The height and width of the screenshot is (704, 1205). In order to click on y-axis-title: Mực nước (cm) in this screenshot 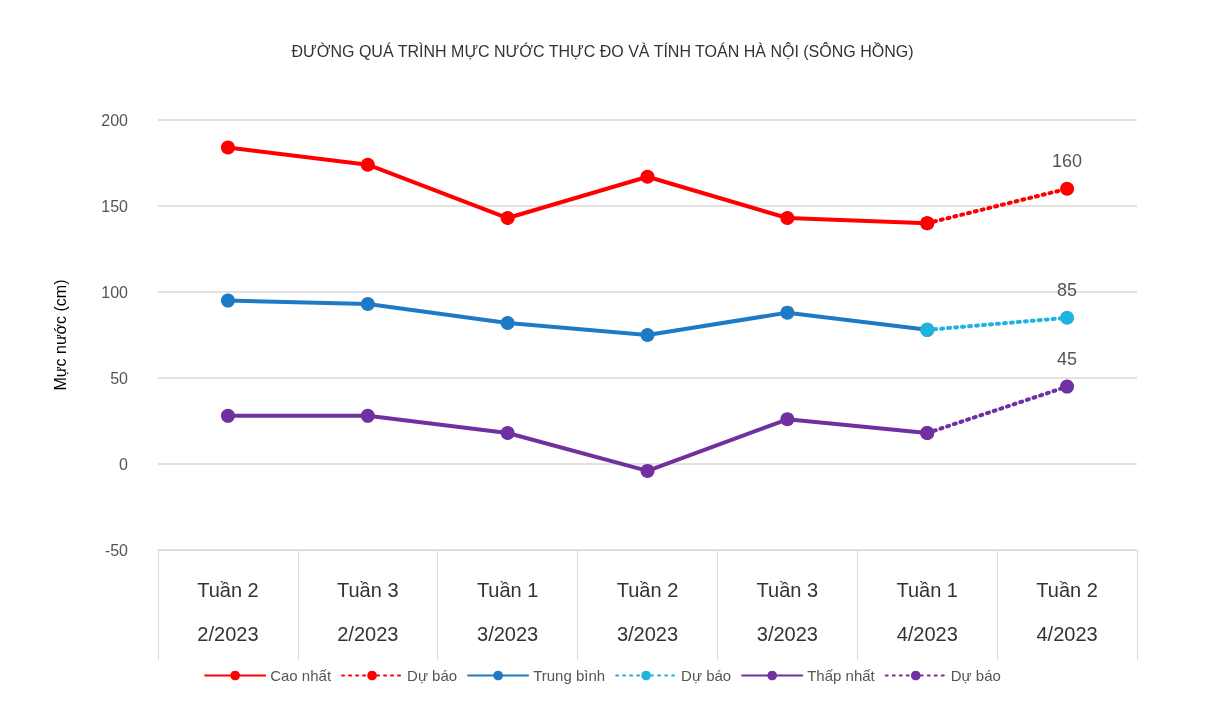, I will do `click(60, 335)`.